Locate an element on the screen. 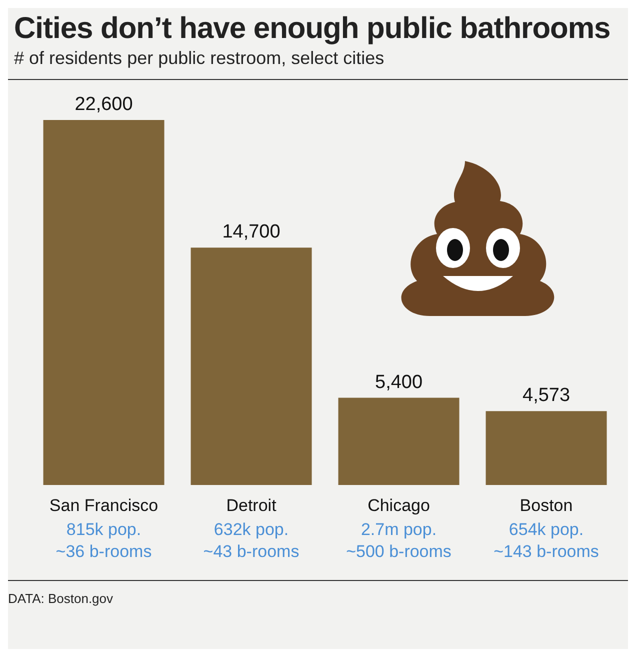  text: ~36 b-rooms is located at coordinates (104, 551).